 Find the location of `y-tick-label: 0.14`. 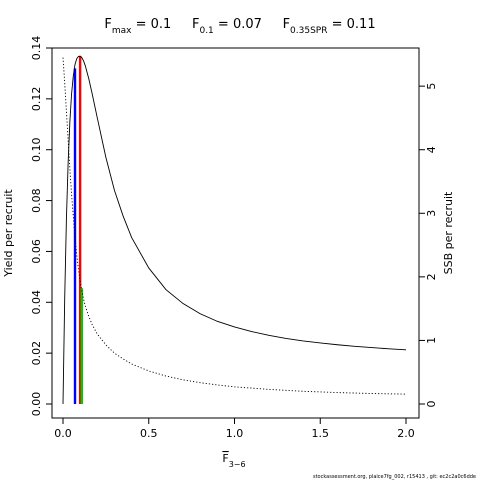

y-tick-label: 0.14 is located at coordinates (36, 48).